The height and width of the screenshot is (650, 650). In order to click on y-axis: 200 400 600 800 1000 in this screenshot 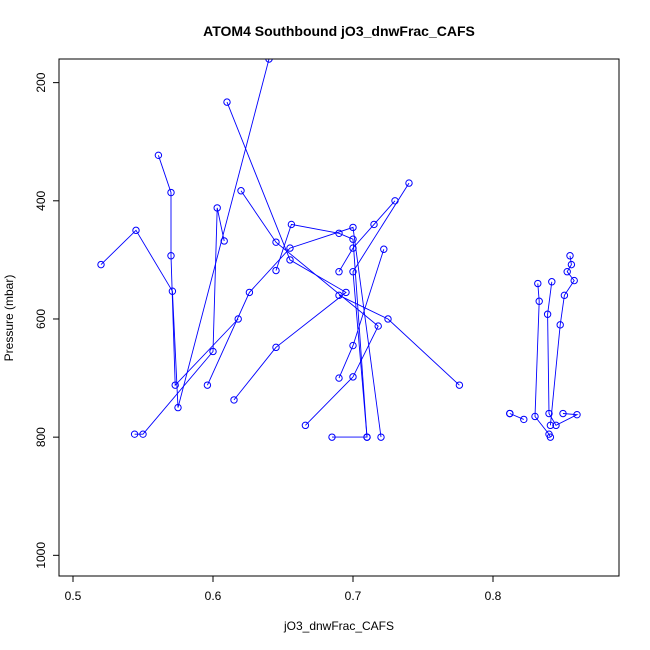, I will do `click(47, 320)`.